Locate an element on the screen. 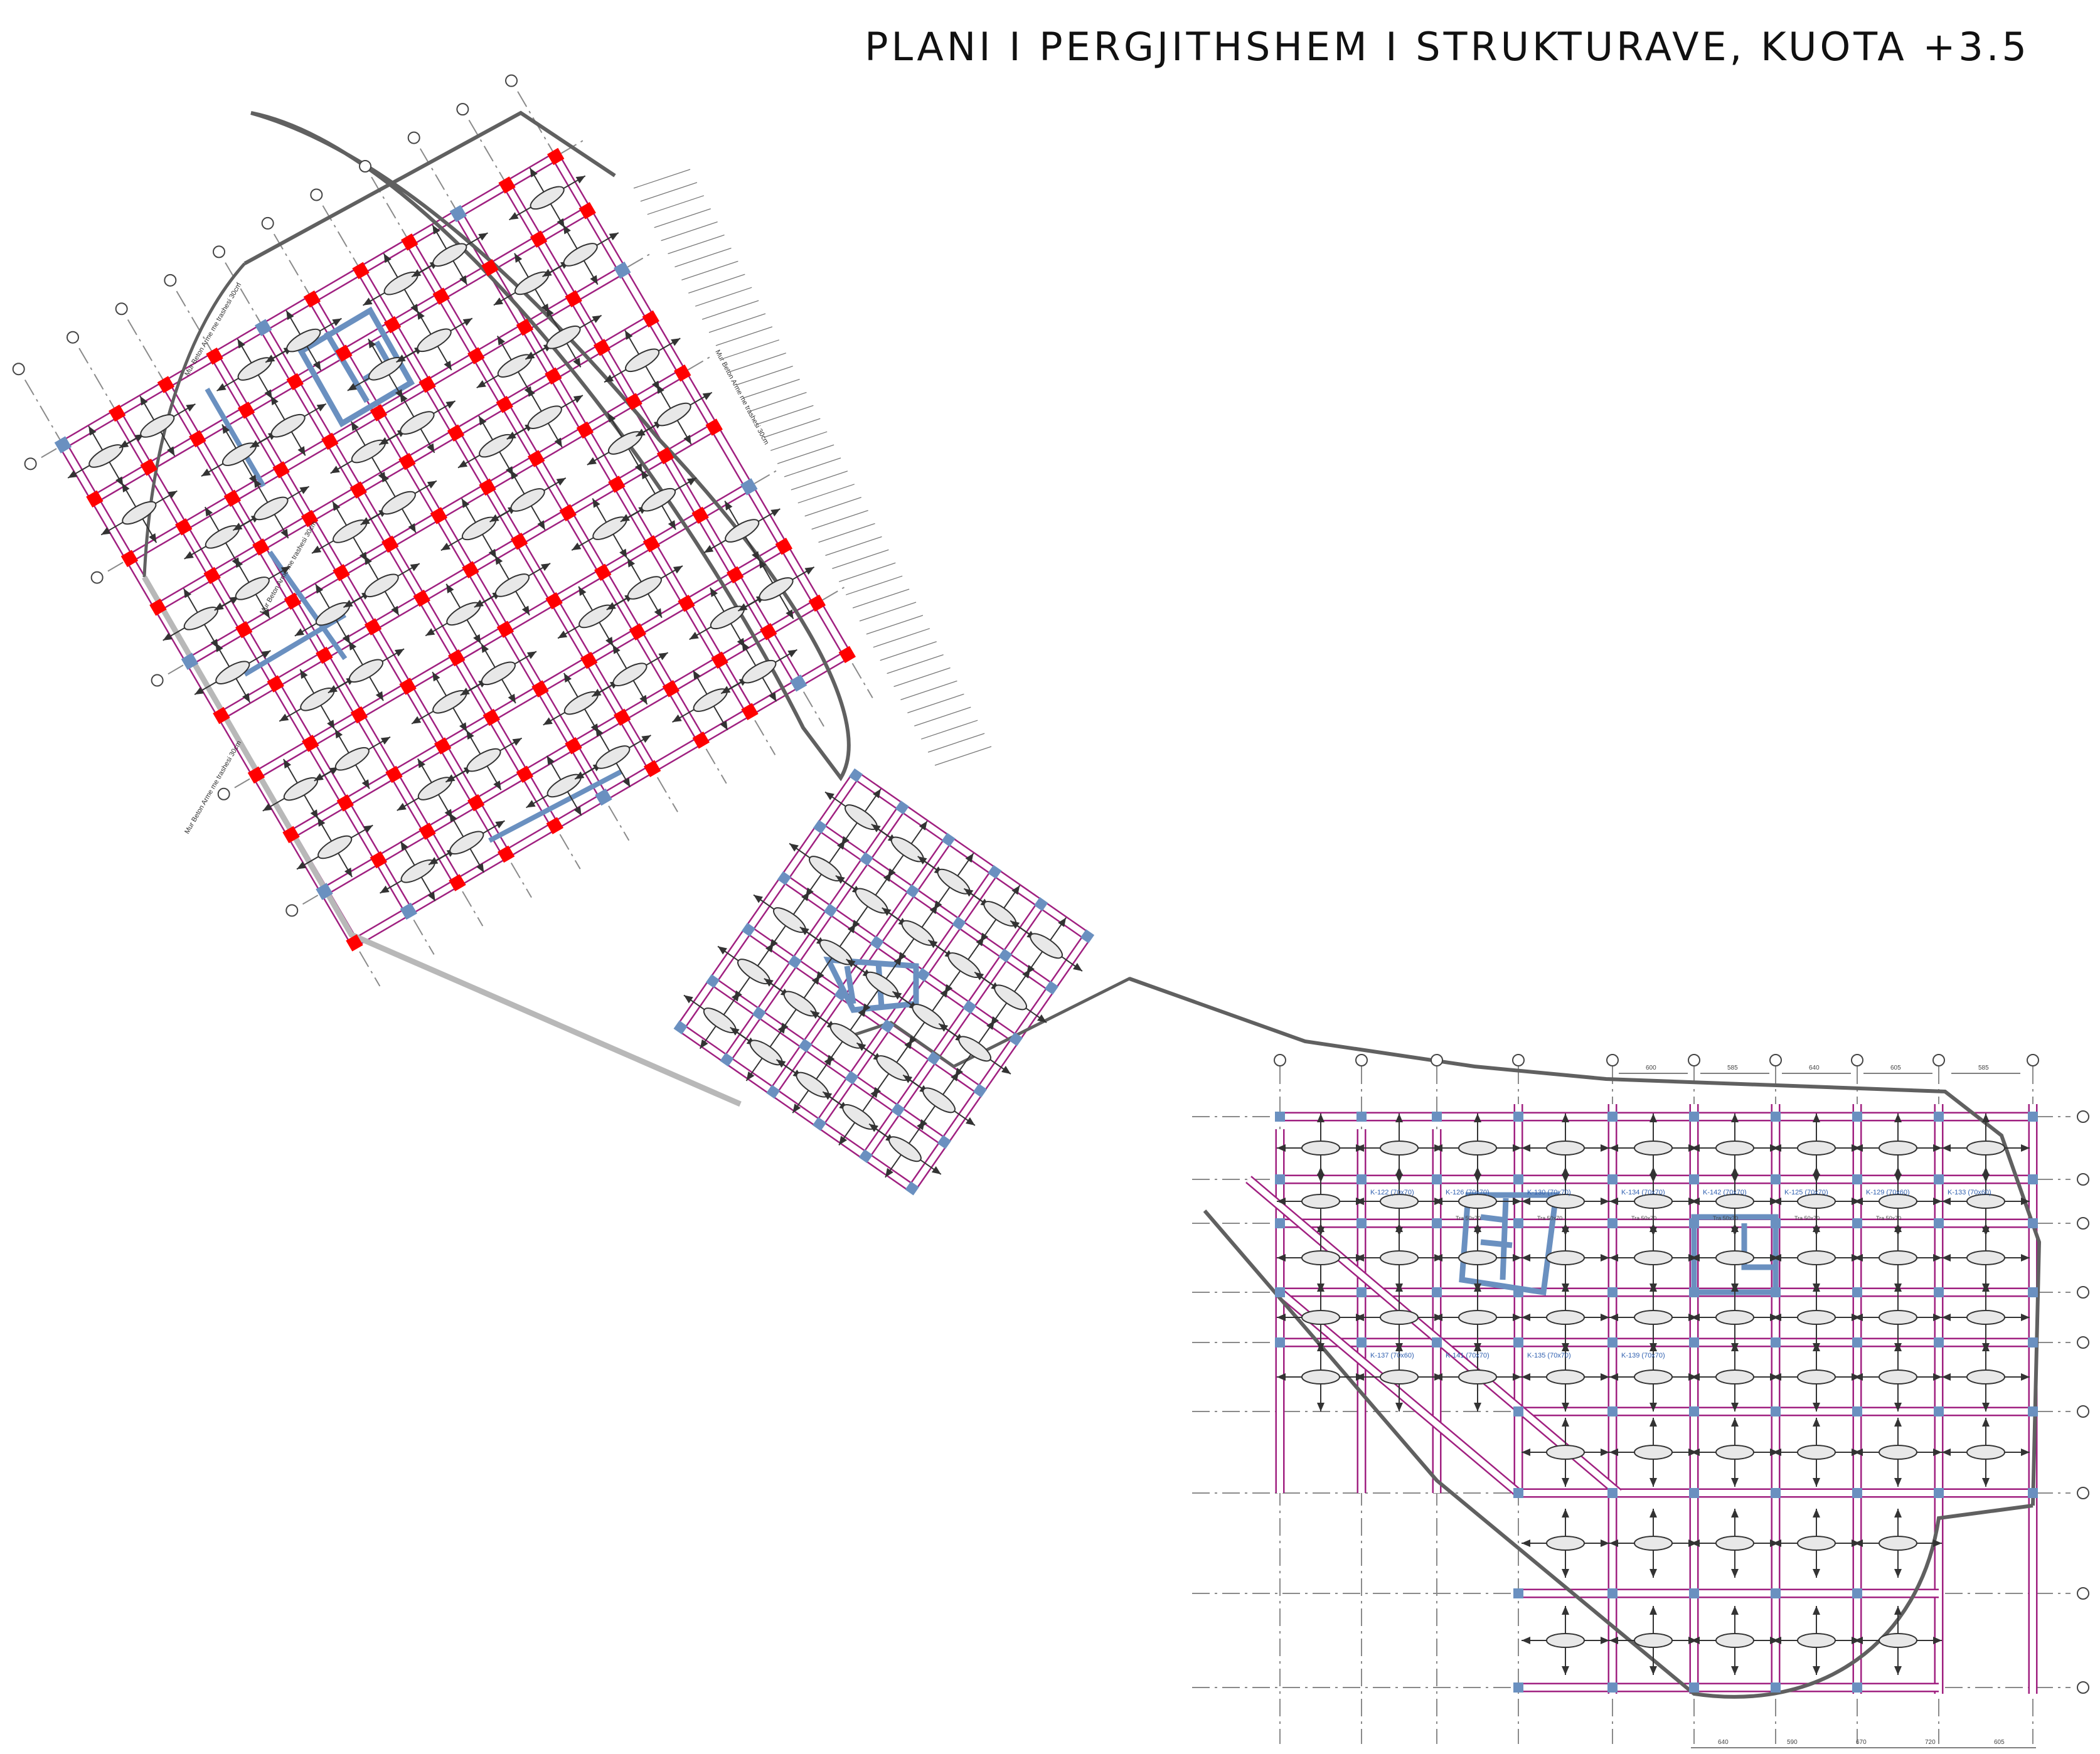 Image resolution: width=2100 pixels, height=1754 pixels. beam-fill is located at coordinates (815, 933).